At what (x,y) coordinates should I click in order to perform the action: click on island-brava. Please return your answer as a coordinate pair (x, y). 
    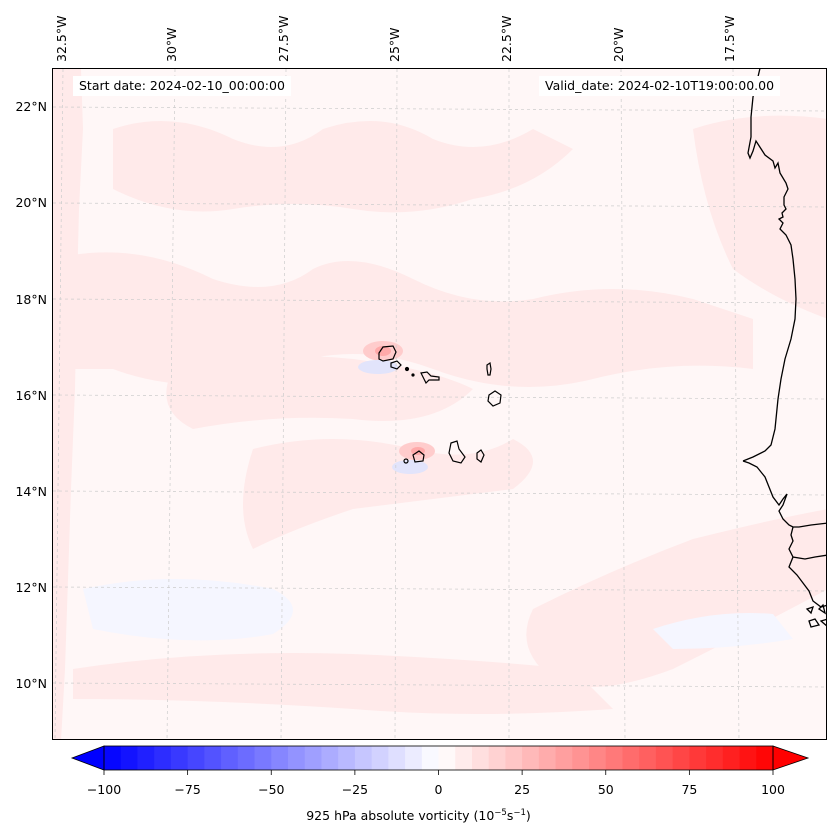
    Looking at the image, I should click on (406, 461).